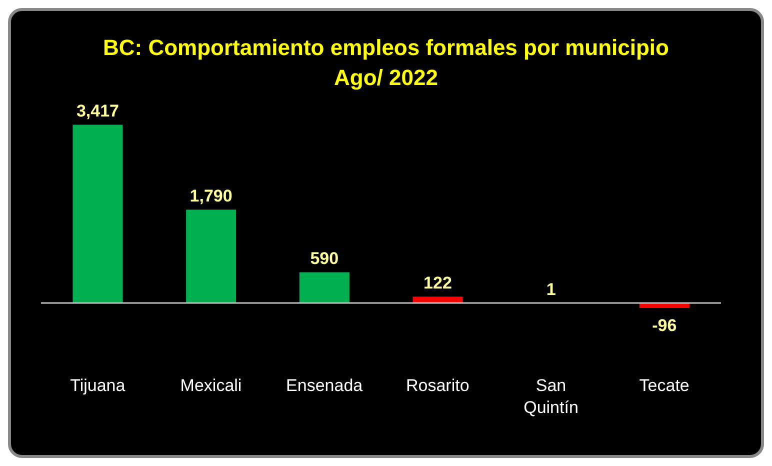  I want to click on x-tick-label: Ensenada, so click(325, 385).